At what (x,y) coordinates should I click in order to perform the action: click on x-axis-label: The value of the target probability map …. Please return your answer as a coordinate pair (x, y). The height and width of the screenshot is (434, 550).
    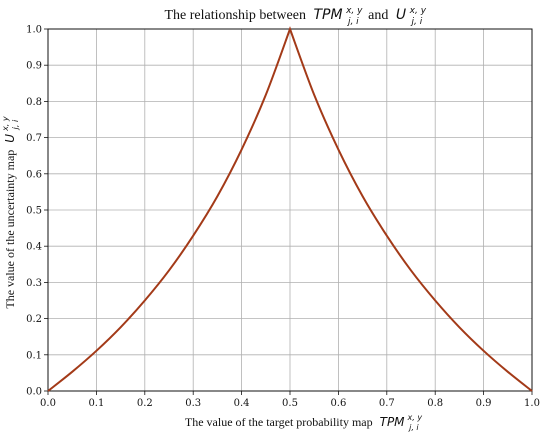
    Looking at the image, I should click on (305, 420).